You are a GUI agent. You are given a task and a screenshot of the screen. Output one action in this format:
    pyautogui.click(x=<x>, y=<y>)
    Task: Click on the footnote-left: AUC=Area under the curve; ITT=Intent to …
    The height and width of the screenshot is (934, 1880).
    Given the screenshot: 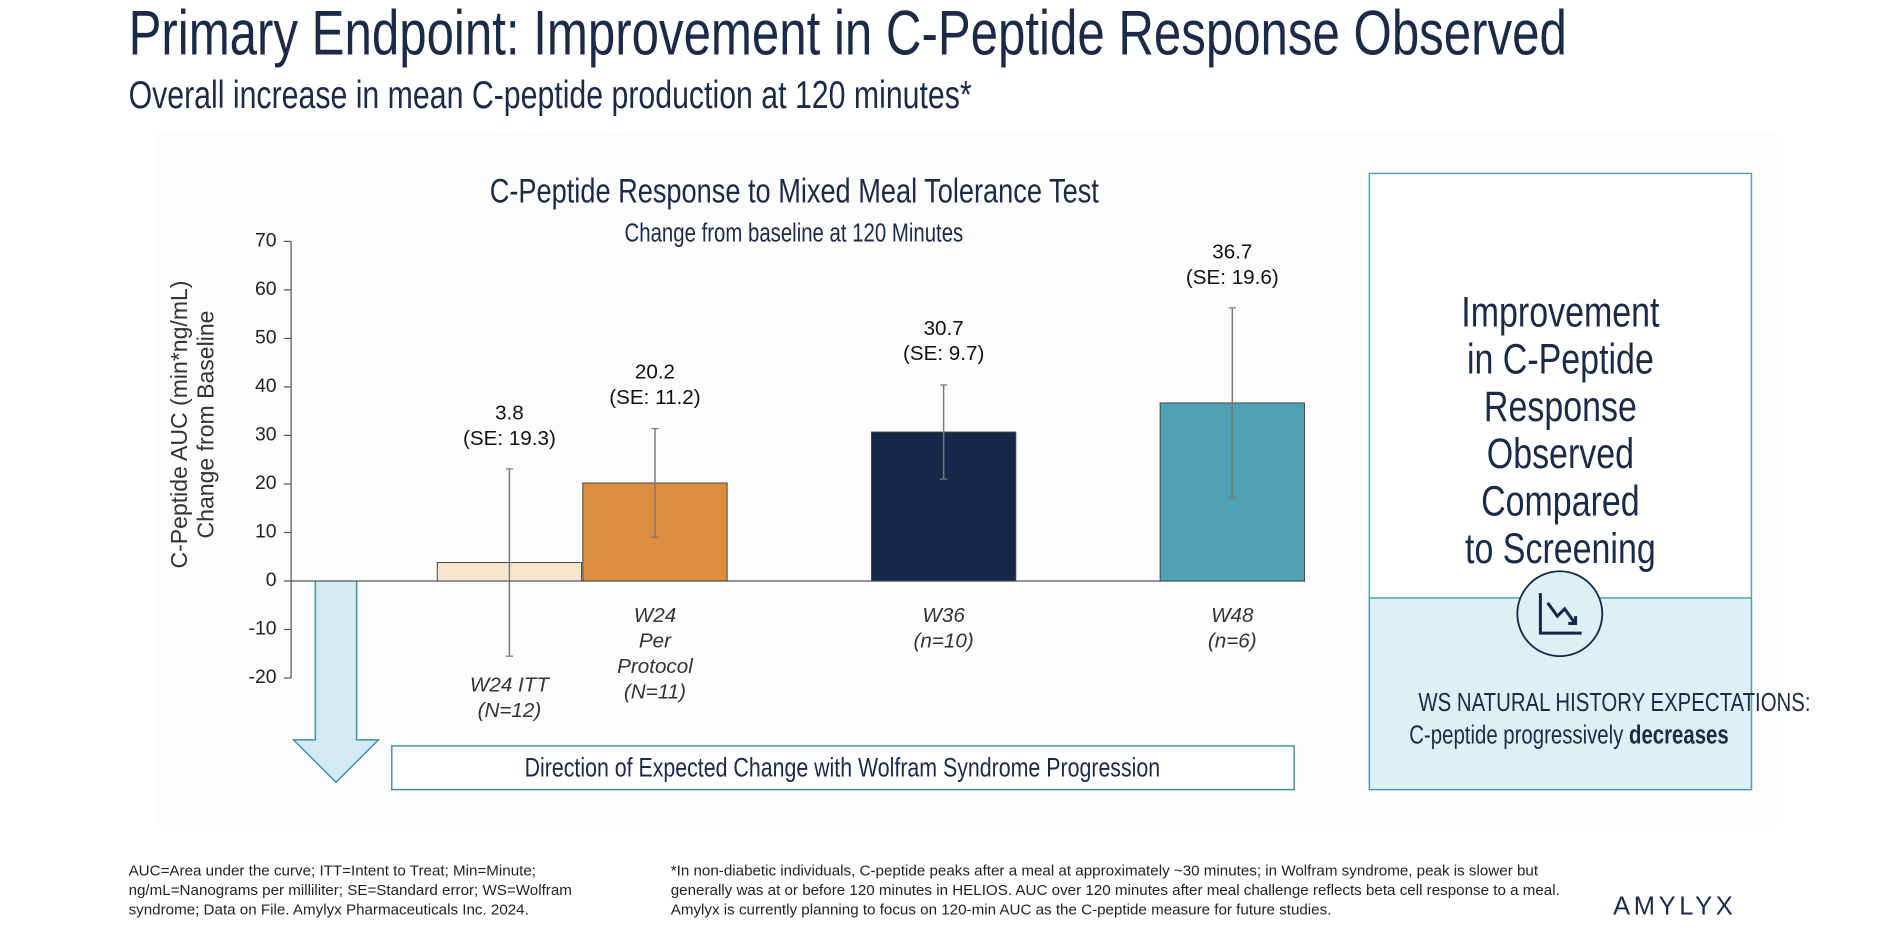 What is the action you would take?
    pyautogui.click(x=350, y=890)
    